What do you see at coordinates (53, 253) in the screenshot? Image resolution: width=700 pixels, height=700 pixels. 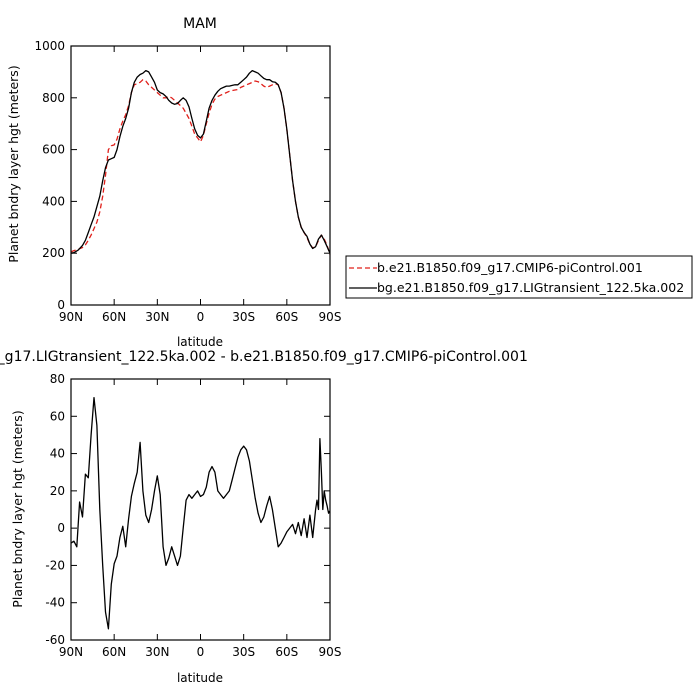 I see `p1-ytick-label: 200` at bounding box center [53, 253].